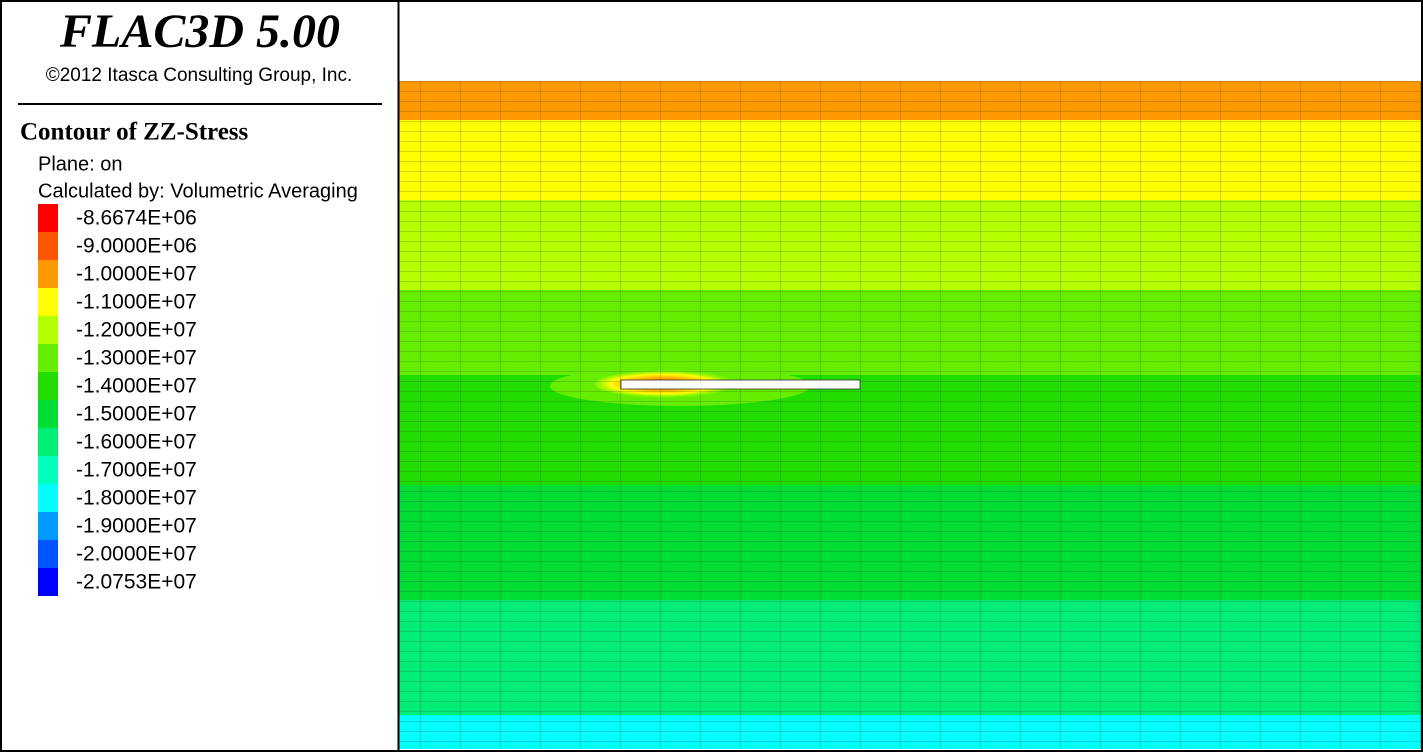 Image resolution: width=1423 pixels, height=752 pixels. I want to click on legend-line: Calculated by: Volumetric Averaging, so click(198, 191).